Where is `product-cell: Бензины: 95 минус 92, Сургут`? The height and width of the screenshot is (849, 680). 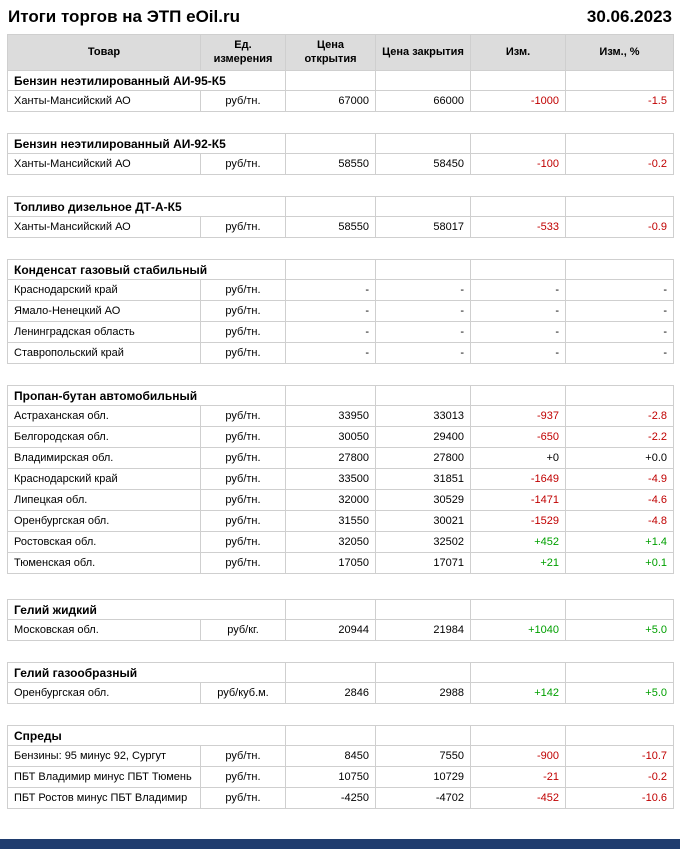 product-cell: Бензины: 95 минус 92, Сургут is located at coordinates (104, 756).